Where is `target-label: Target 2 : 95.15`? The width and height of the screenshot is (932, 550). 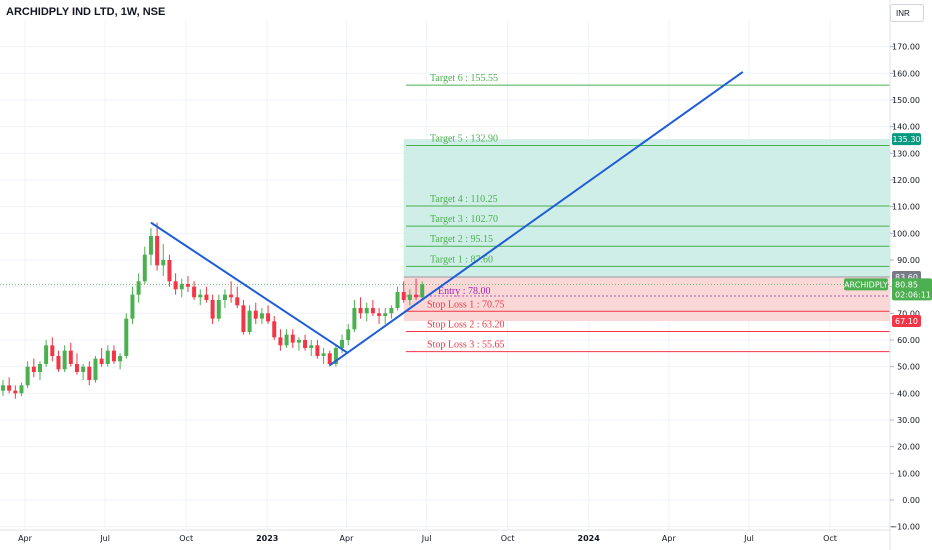 target-label: Target 2 : 95.15 is located at coordinates (461, 239).